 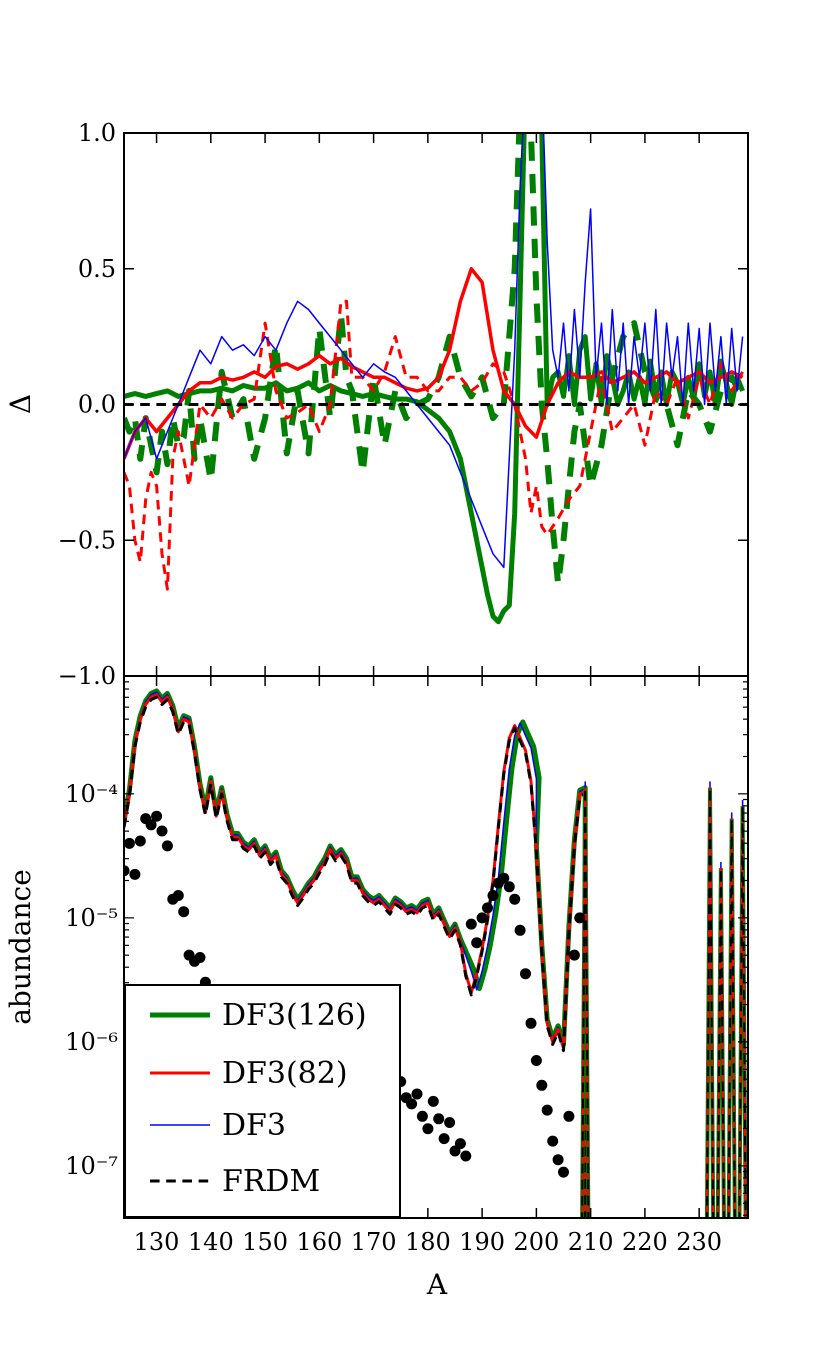 What do you see at coordinates (591, 1242) in the screenshot?
I see `bottom-x-tick-label: 210` at bounding box center [591, 1242].